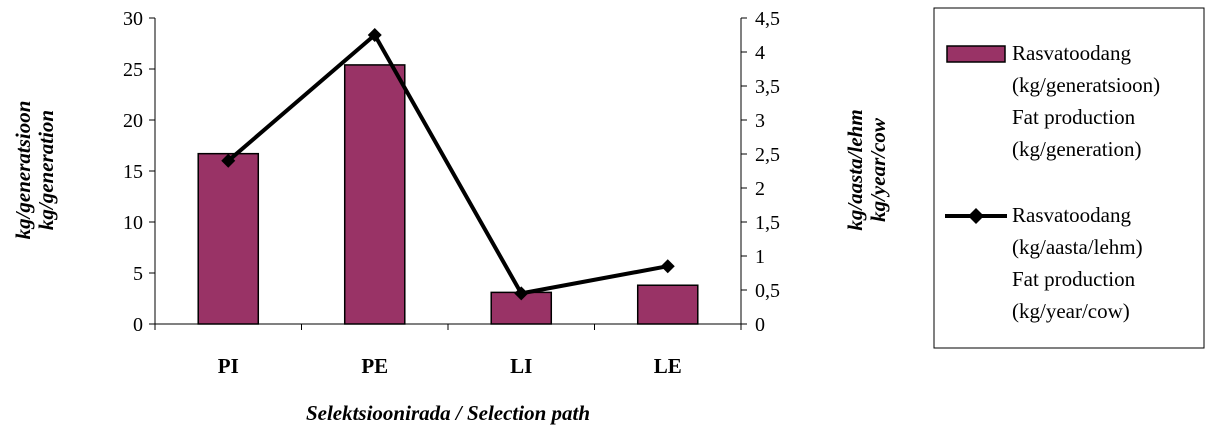  Describe the element at coordinates (767, 155) in the screenshot. I see `y-right-tick-label: 2,5` at that location.